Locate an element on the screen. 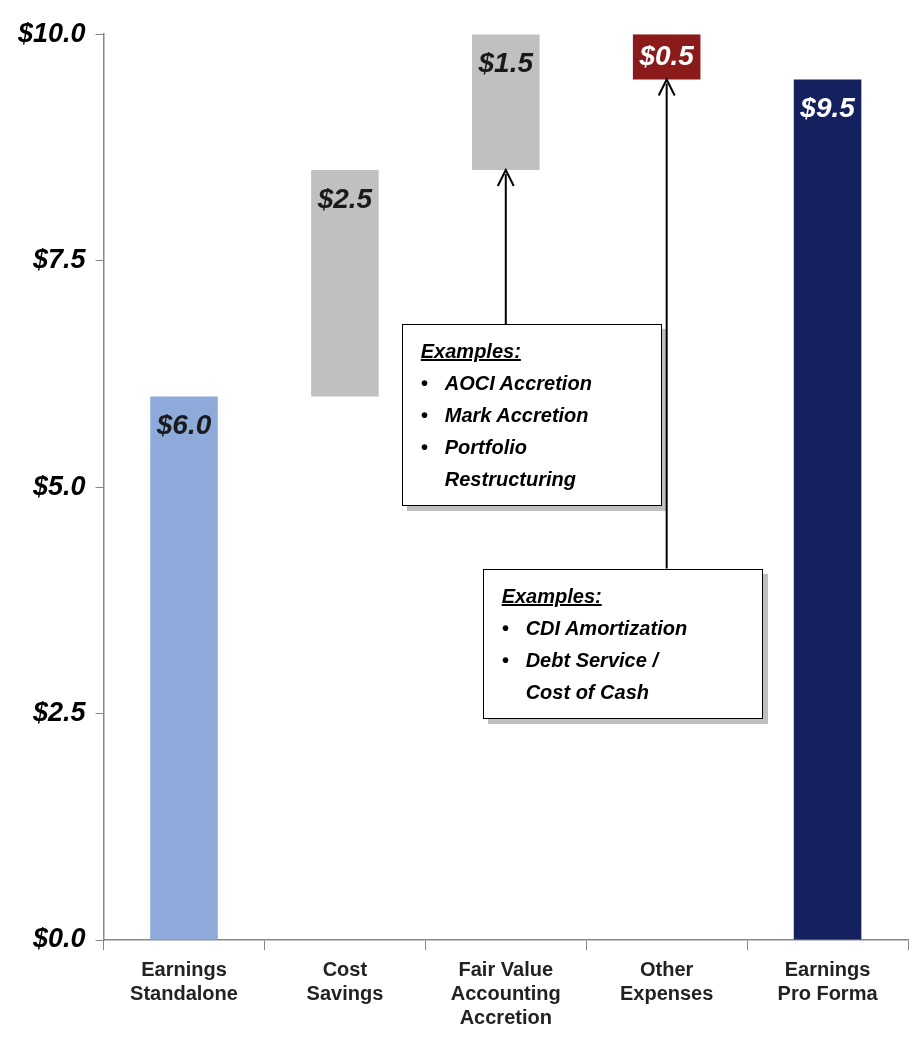 The width and height of the screenshot is (924, 1052). x-tick-label: Earnings Pro Forma is located at coordinates (828, 980).